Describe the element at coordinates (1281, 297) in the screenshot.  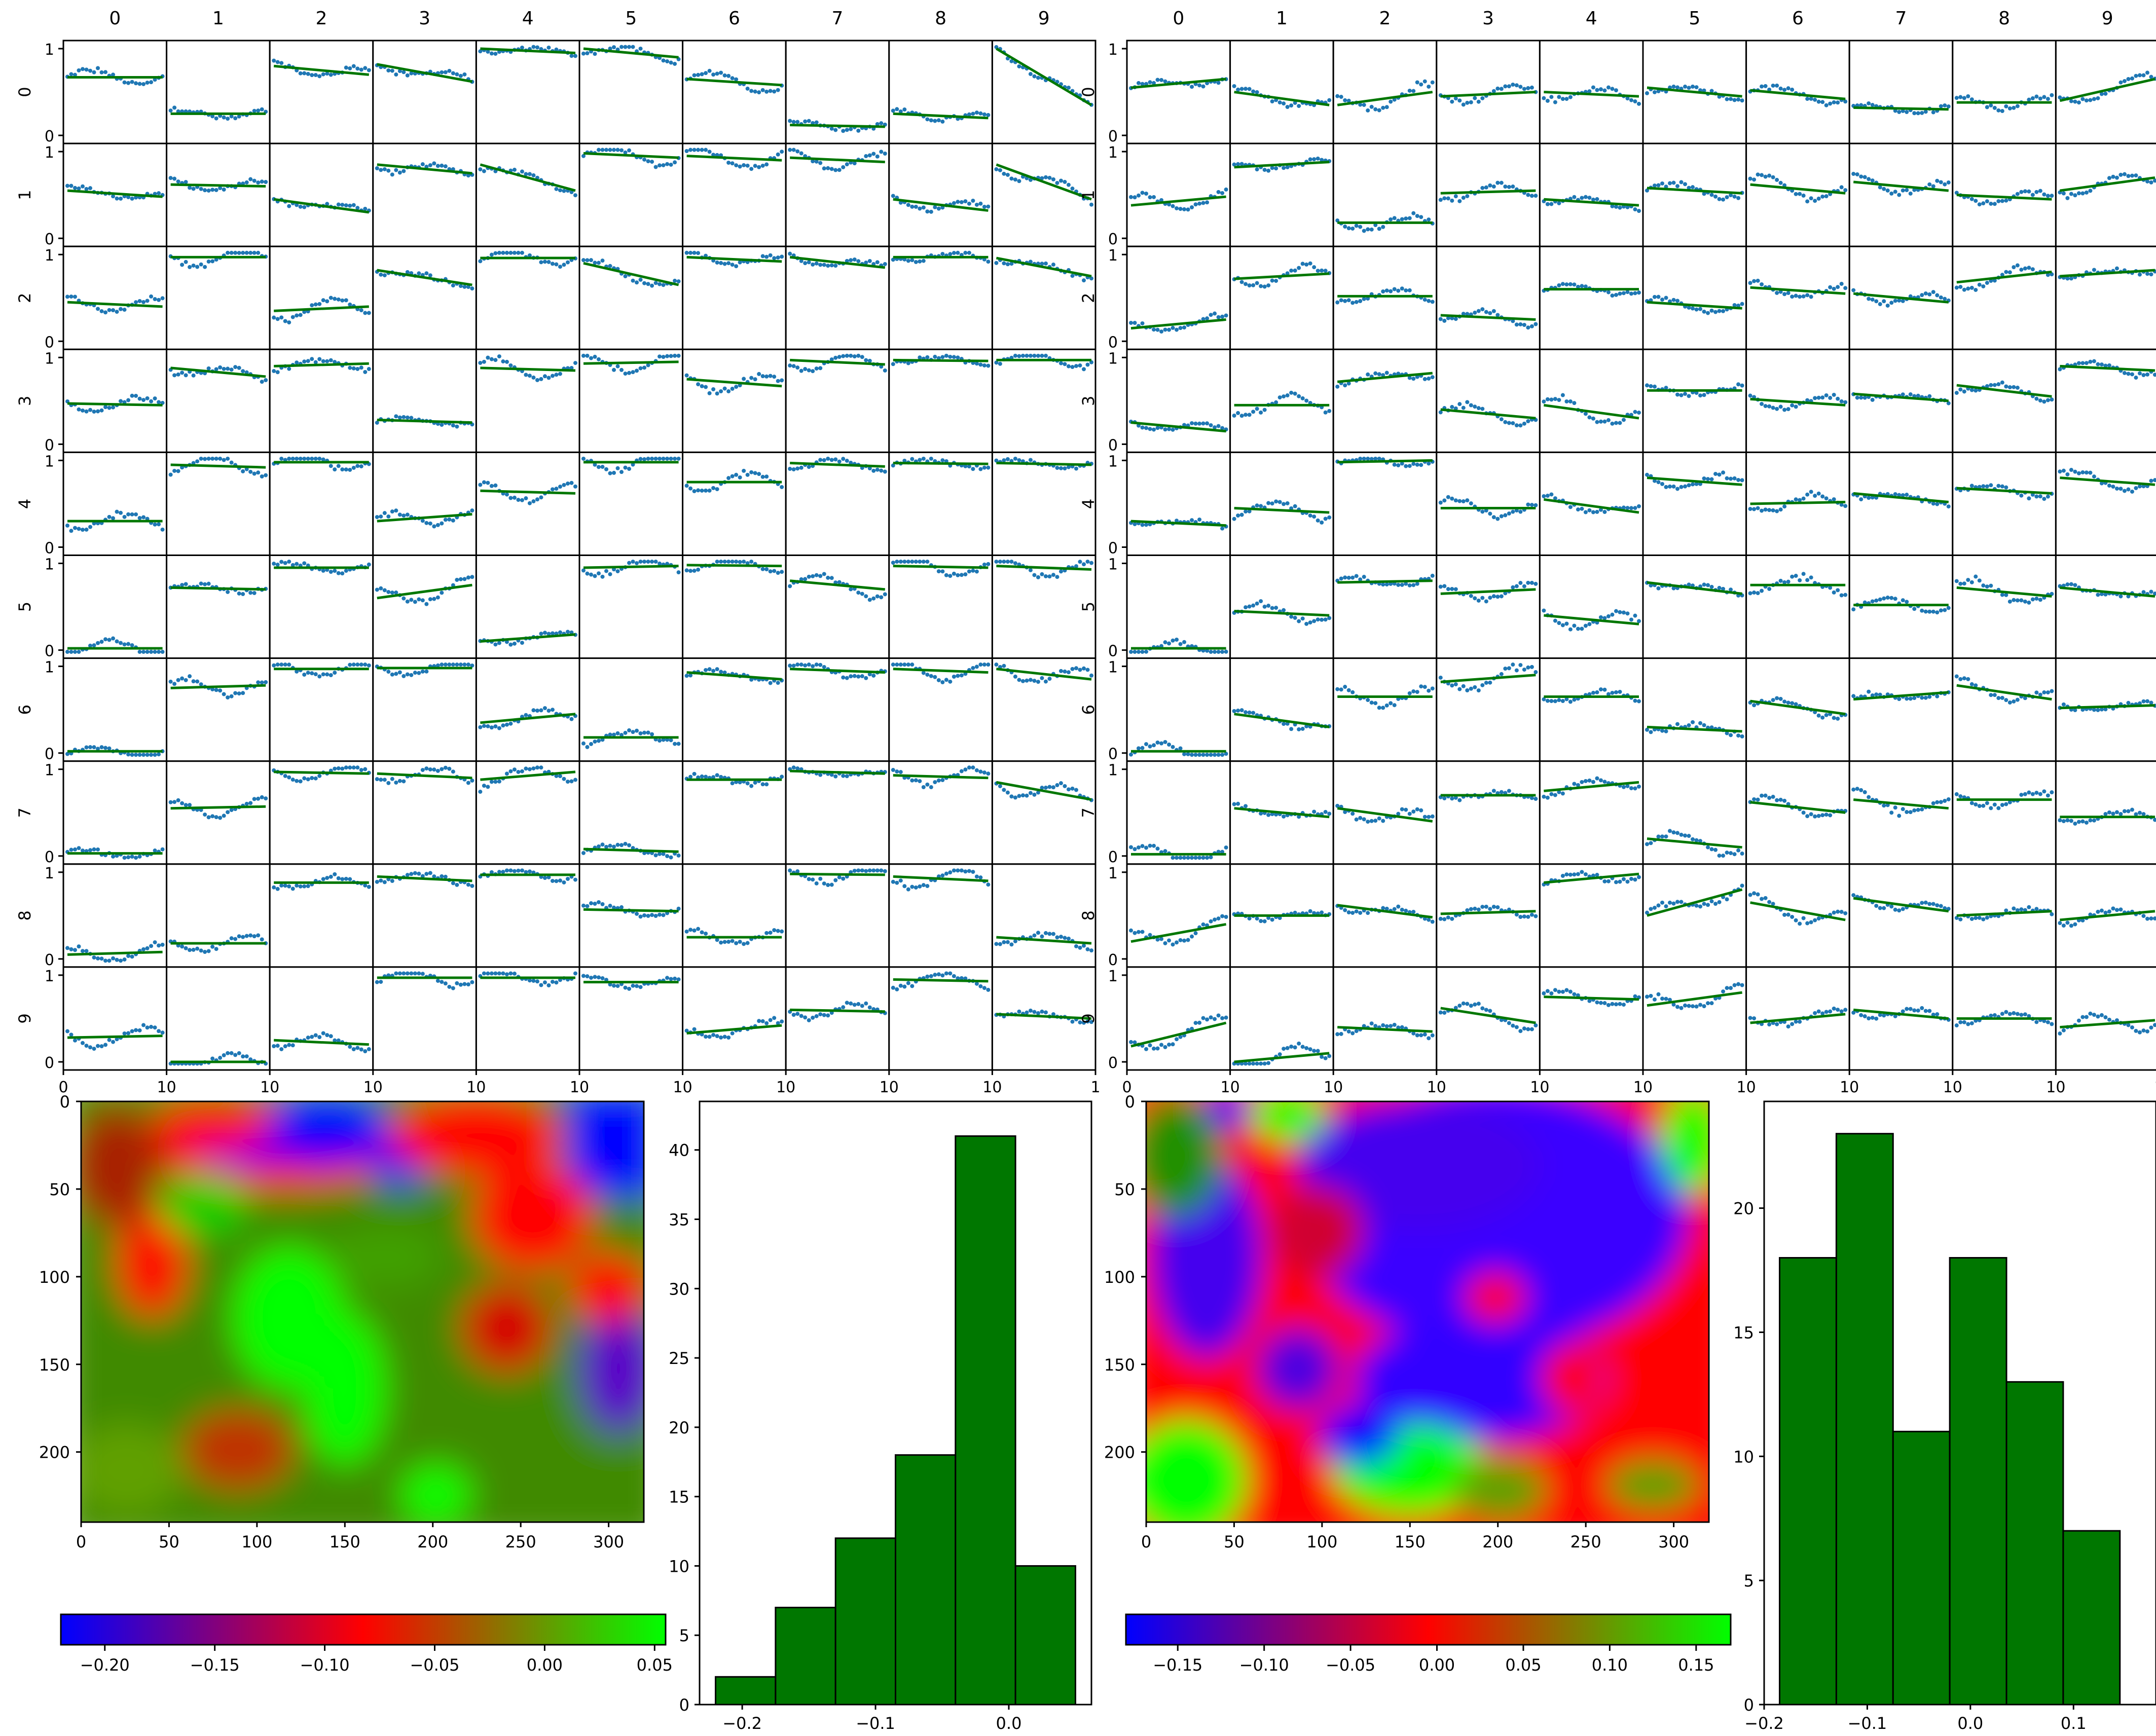
I see `panel-frame` at that location.